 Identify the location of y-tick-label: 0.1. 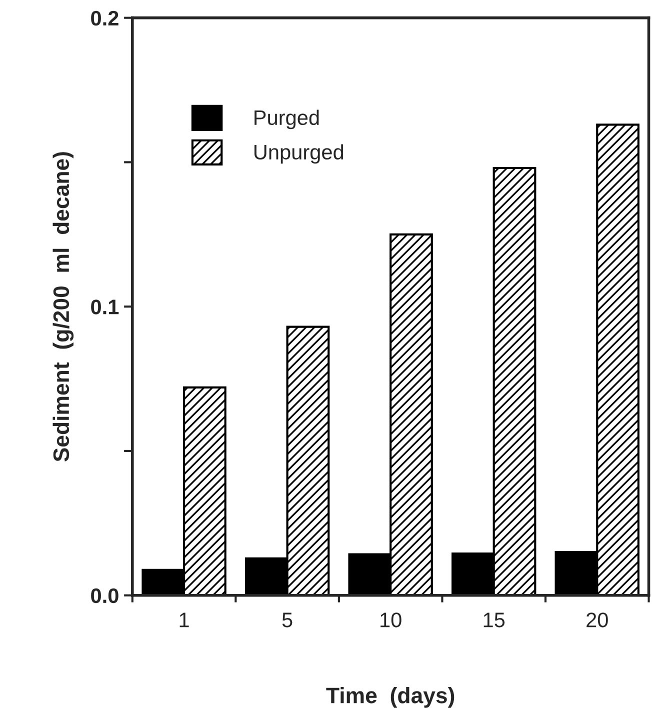
(105, 307).